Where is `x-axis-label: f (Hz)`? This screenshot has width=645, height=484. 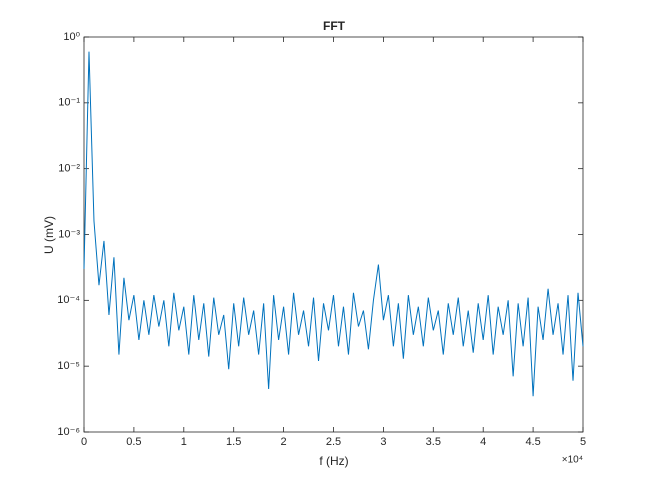 x-axis-label: f (Hz) is located at coordinates (333, 461).